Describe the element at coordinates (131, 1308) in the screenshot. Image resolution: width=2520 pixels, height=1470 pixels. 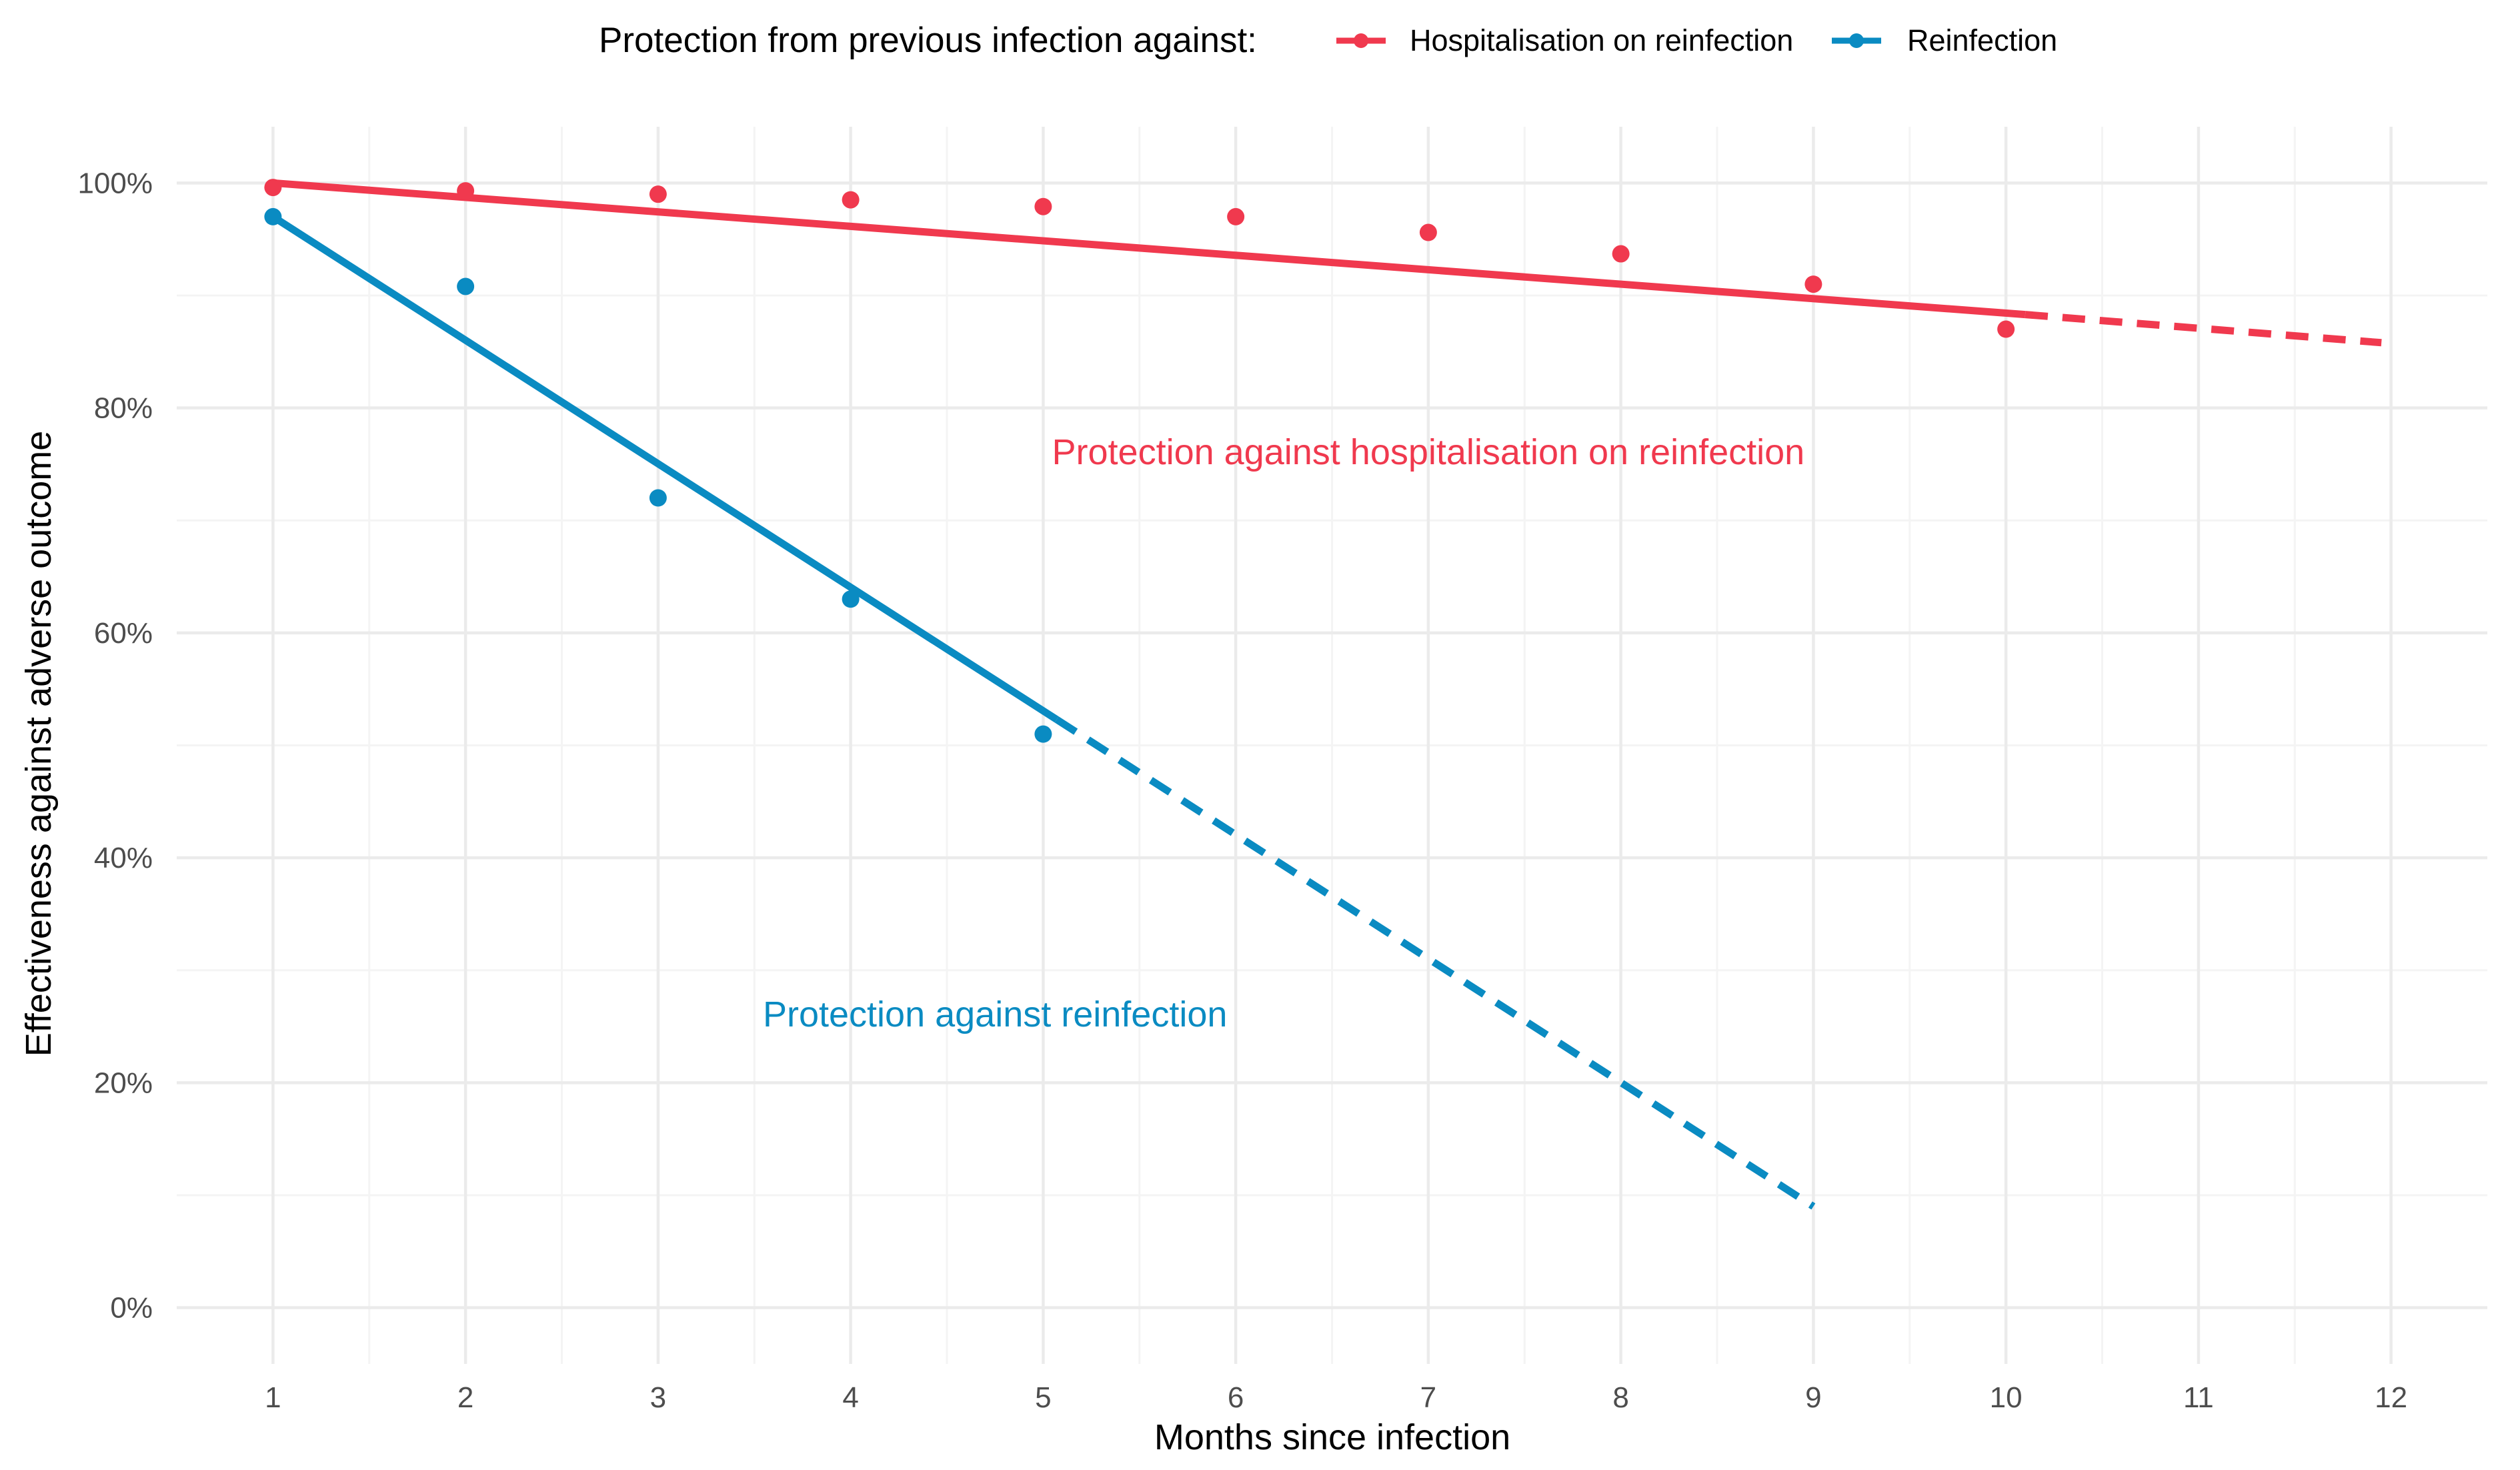
I see `y-tick-label: 0%` at that location.